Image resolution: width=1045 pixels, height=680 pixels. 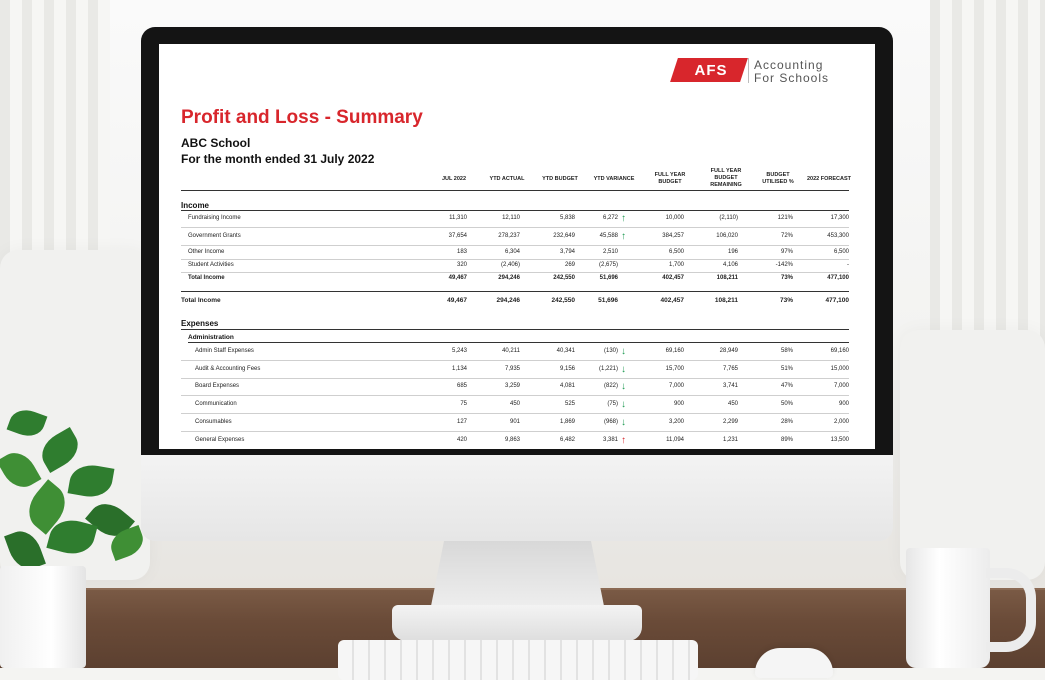 I want to click on cell-value: 453,300, so click(x=838, y=236).